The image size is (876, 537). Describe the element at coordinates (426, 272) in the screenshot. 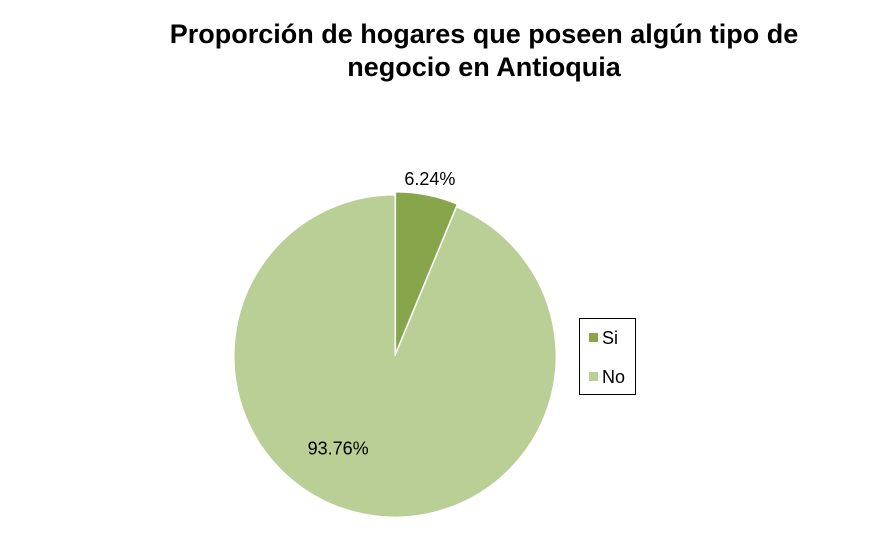

I see `pie-slice` at that location.